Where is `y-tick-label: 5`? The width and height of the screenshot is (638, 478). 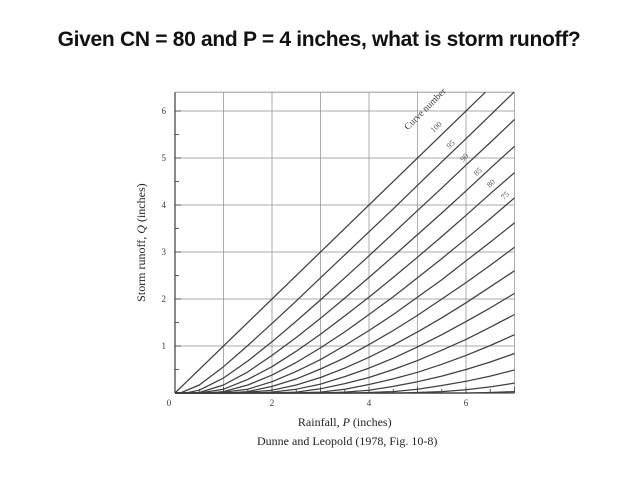
y-tick-label: 5 is located at coordinates (164, 158).